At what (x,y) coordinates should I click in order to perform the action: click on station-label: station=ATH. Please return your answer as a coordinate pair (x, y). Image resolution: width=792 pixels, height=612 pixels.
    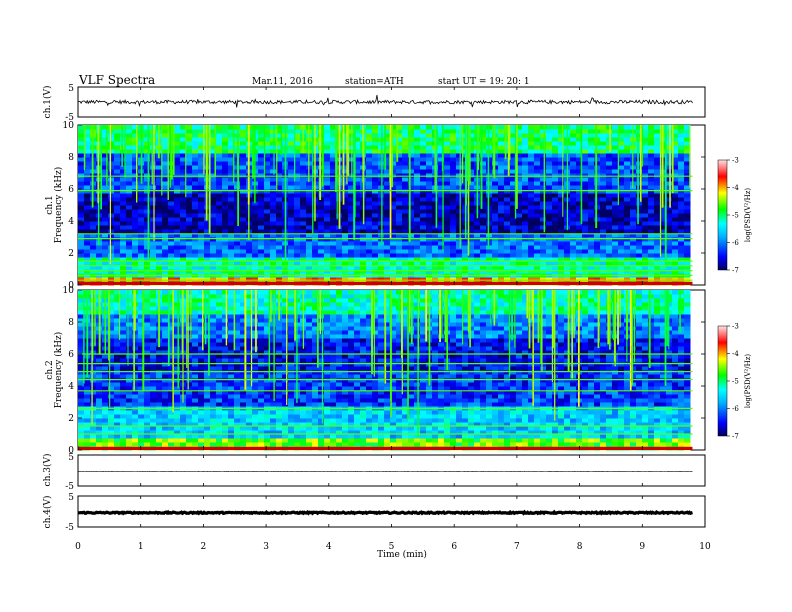
    Looking at the image, I should click on (374, 82).